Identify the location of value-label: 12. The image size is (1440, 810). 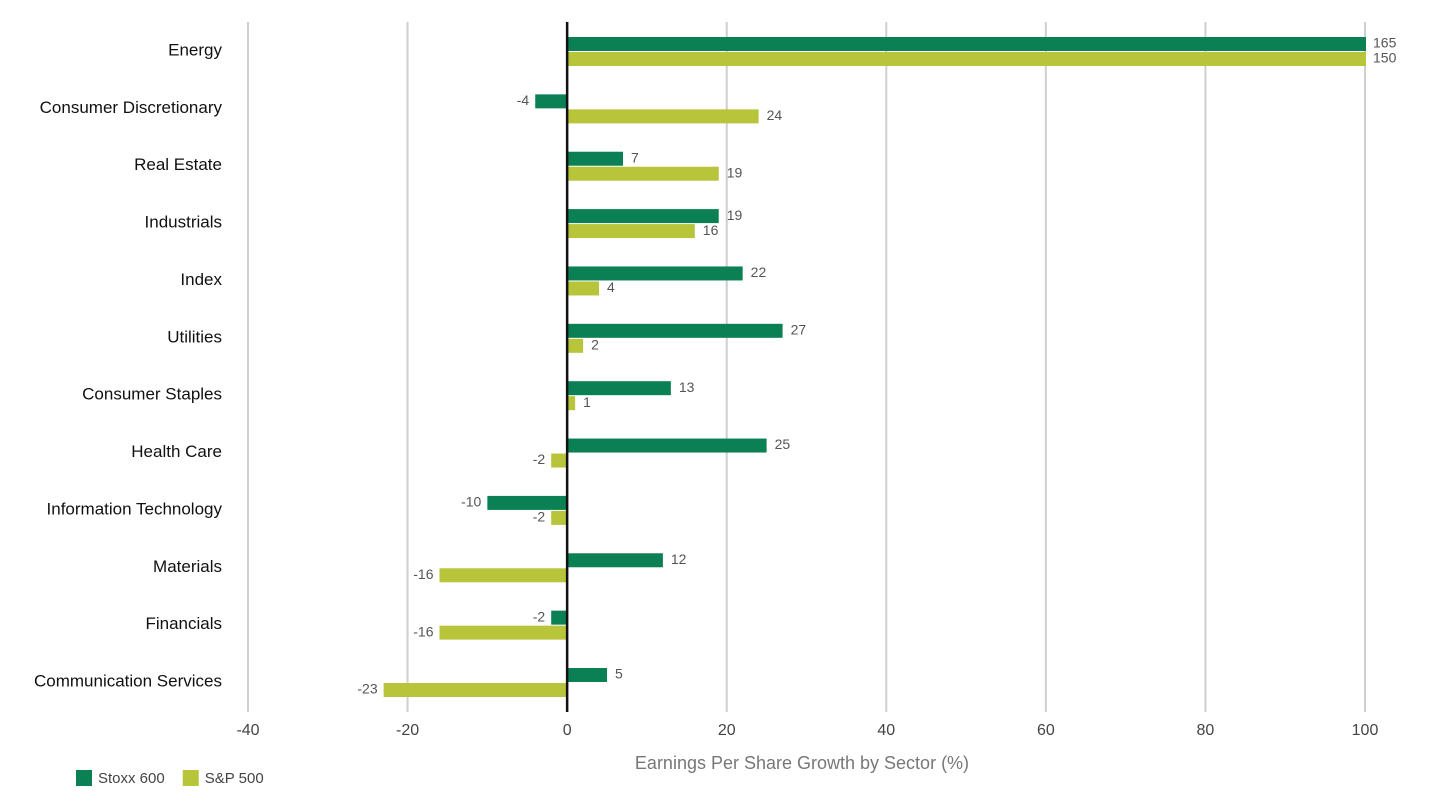
(679, 559).